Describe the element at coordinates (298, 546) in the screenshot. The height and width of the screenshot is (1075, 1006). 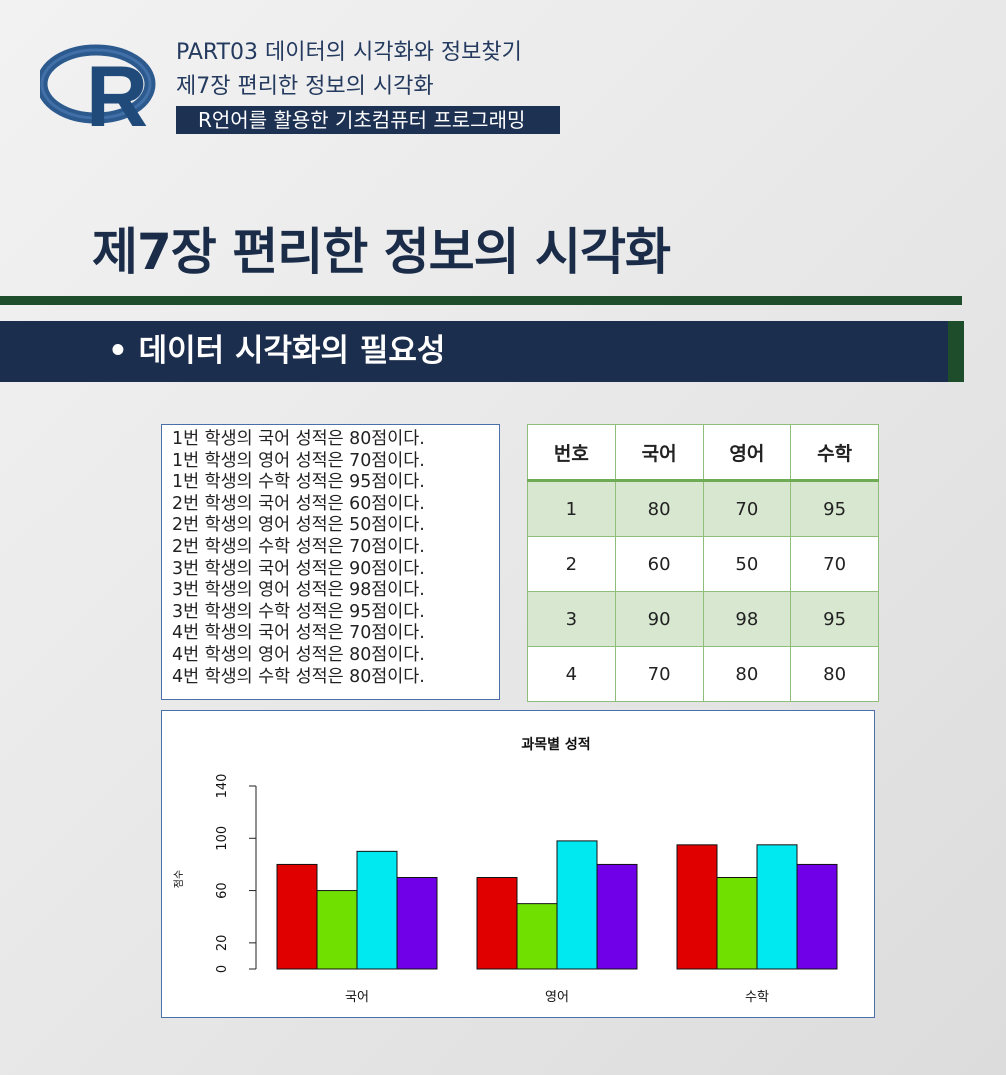
I see `score-sentence: 2번 학생의 수학 성적은 70점이다.` at that location.